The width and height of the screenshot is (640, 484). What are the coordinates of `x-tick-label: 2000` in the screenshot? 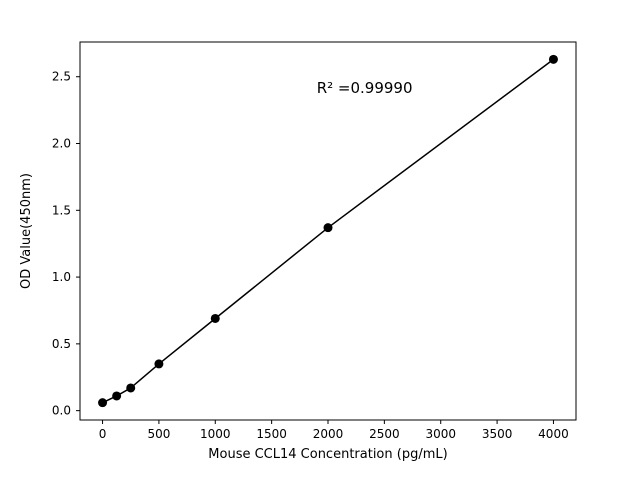 It's located at (328, 434).